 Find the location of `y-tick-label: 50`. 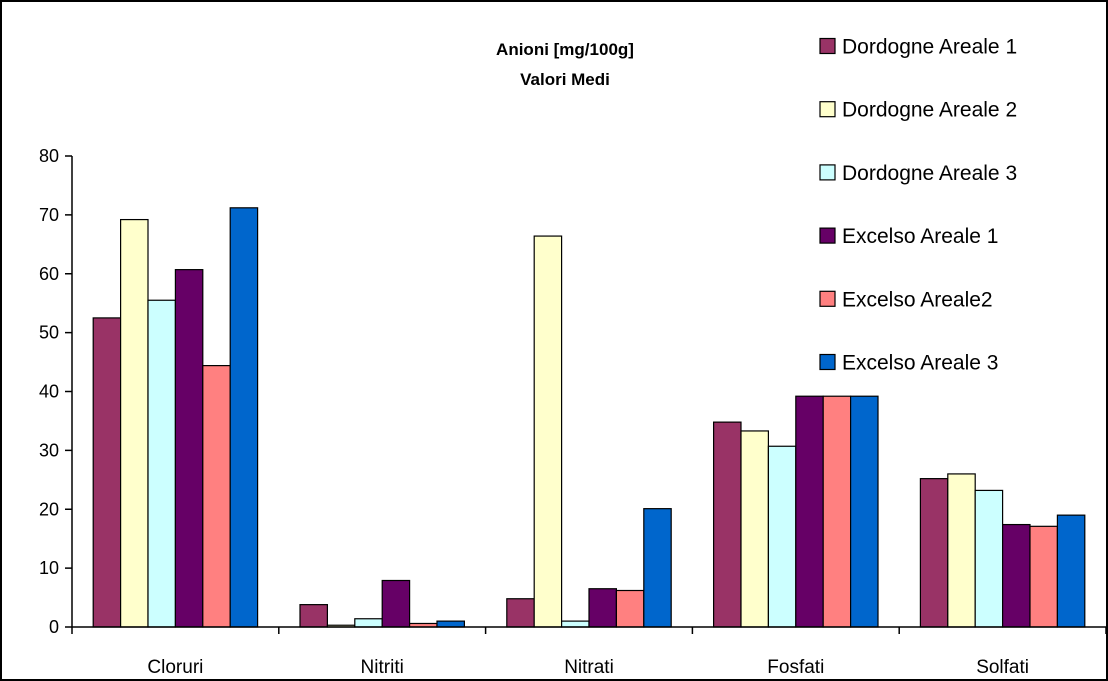

y-tick-label: 50 is located at coordinates (49, 333).